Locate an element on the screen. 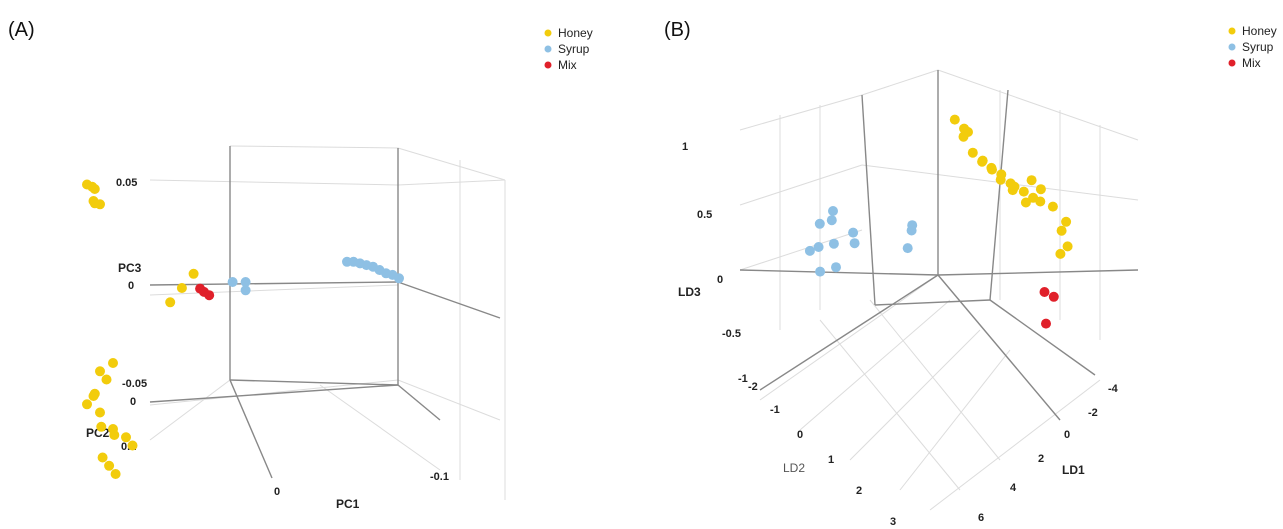 The image size is (1283, 529). ld2-tick-6: 3 is located at coordinates (893, 522).